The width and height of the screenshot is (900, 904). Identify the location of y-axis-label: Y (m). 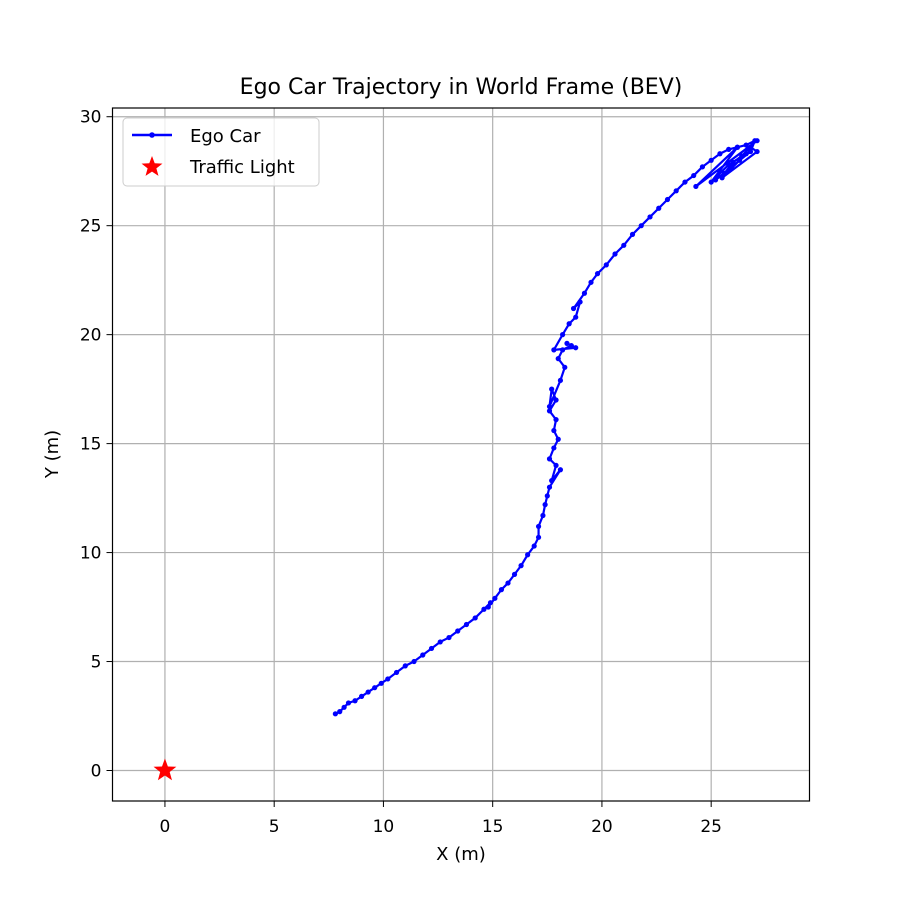
(52, 454).